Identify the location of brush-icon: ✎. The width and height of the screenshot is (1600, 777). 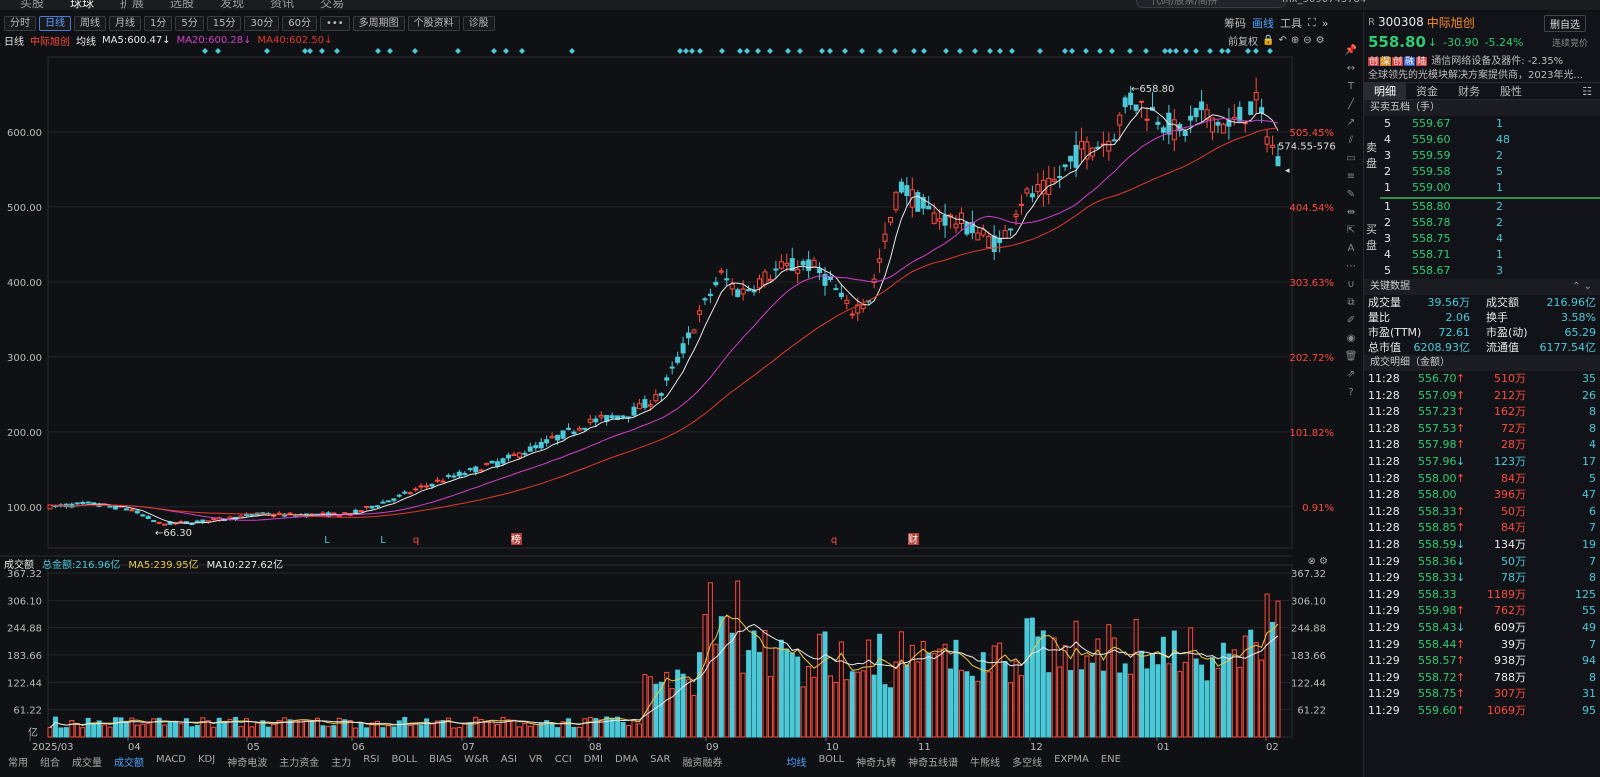
(1351, 194).